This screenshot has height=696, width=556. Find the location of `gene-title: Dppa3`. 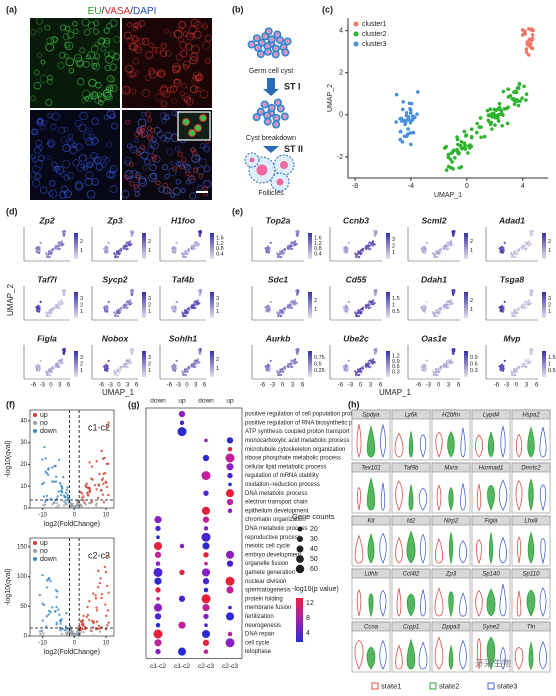

gene-title: Dppa3 is located at coordinates (451, 628).